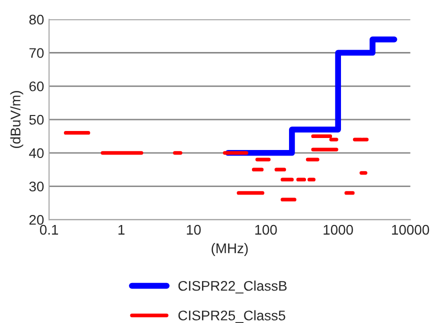  Describe the element at coordinates (411, 229) in the screenshot. I see `x-tick-label: 10000` at that location.